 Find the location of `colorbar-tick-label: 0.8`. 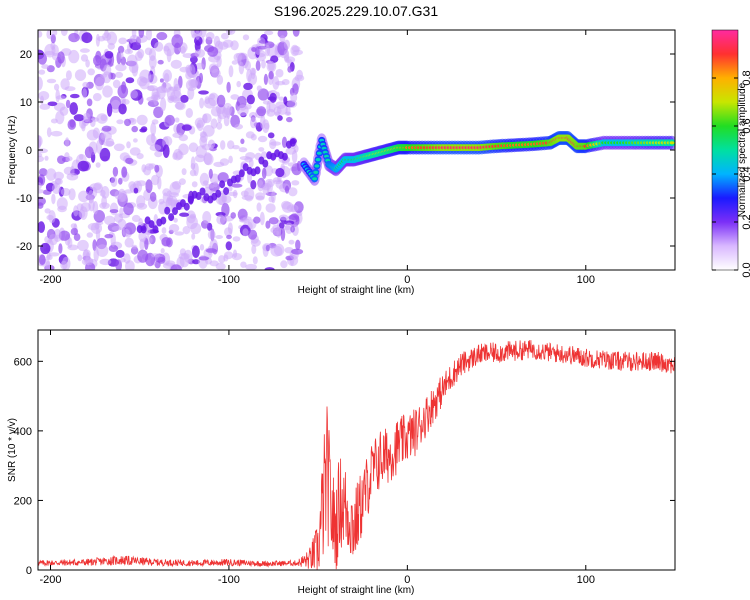

colorbar-tick-label: 0.8 is located at coordinates (745, 77).